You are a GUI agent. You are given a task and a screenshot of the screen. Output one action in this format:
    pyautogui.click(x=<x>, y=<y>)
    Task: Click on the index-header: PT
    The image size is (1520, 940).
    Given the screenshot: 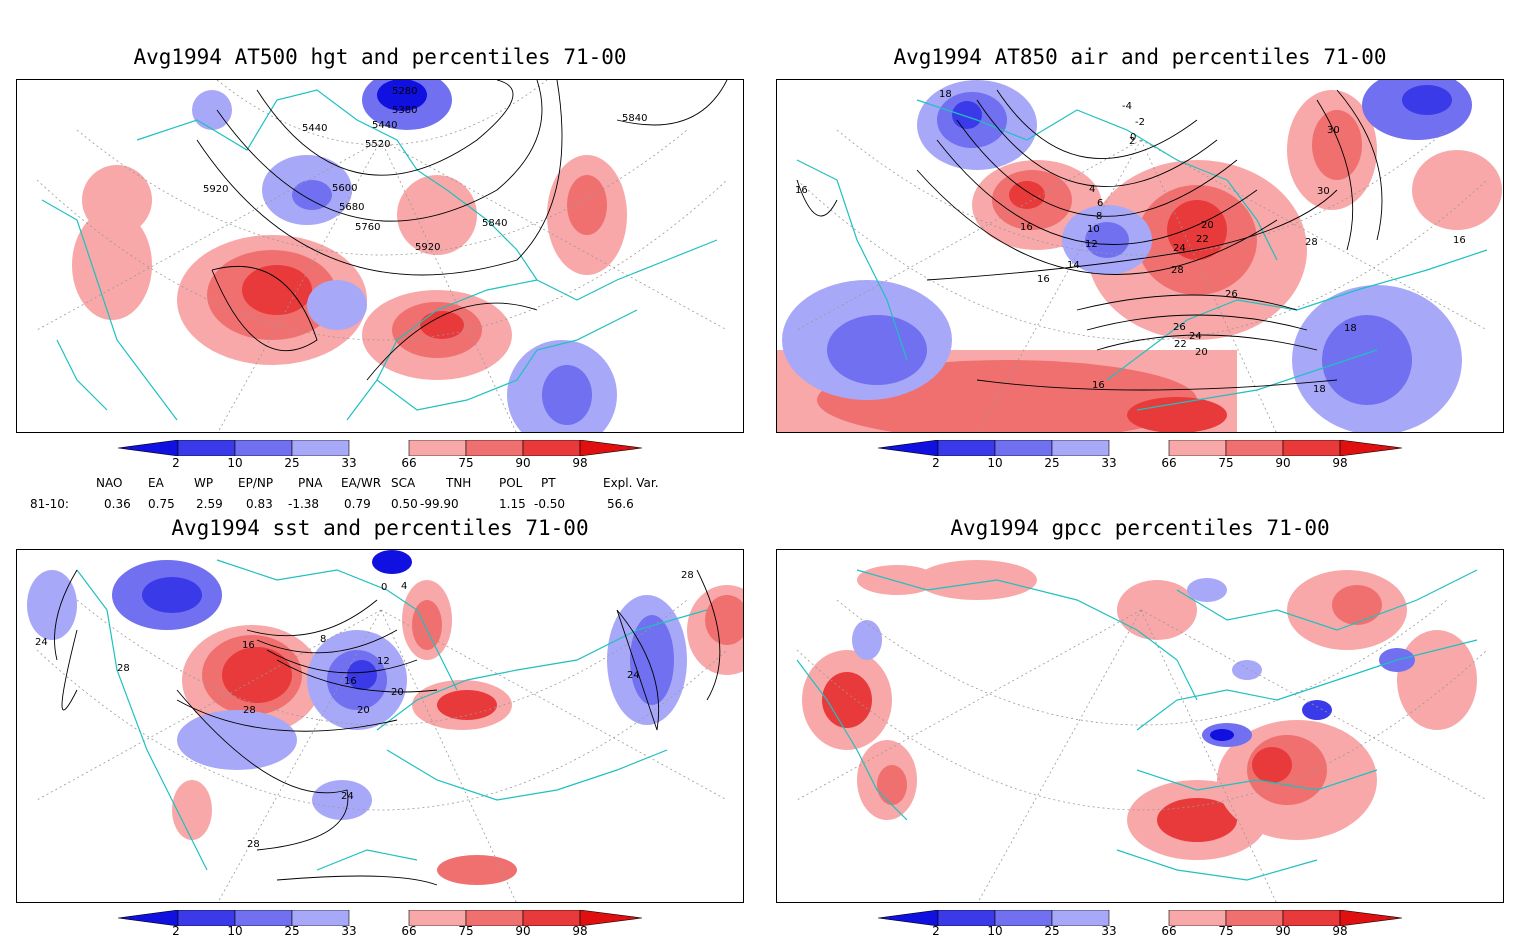 What is the action you would take?
    pyautogui.click(x=548, y=483)
    